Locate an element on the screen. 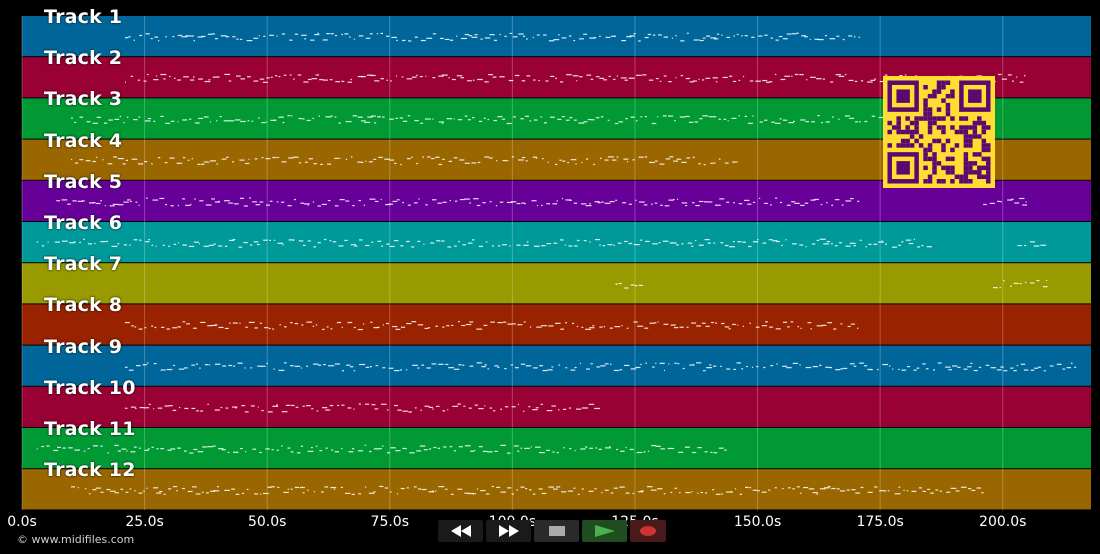 This screenshot has width=1100, height=554. track-label: Track 7 is located at coordinates (83, 264).